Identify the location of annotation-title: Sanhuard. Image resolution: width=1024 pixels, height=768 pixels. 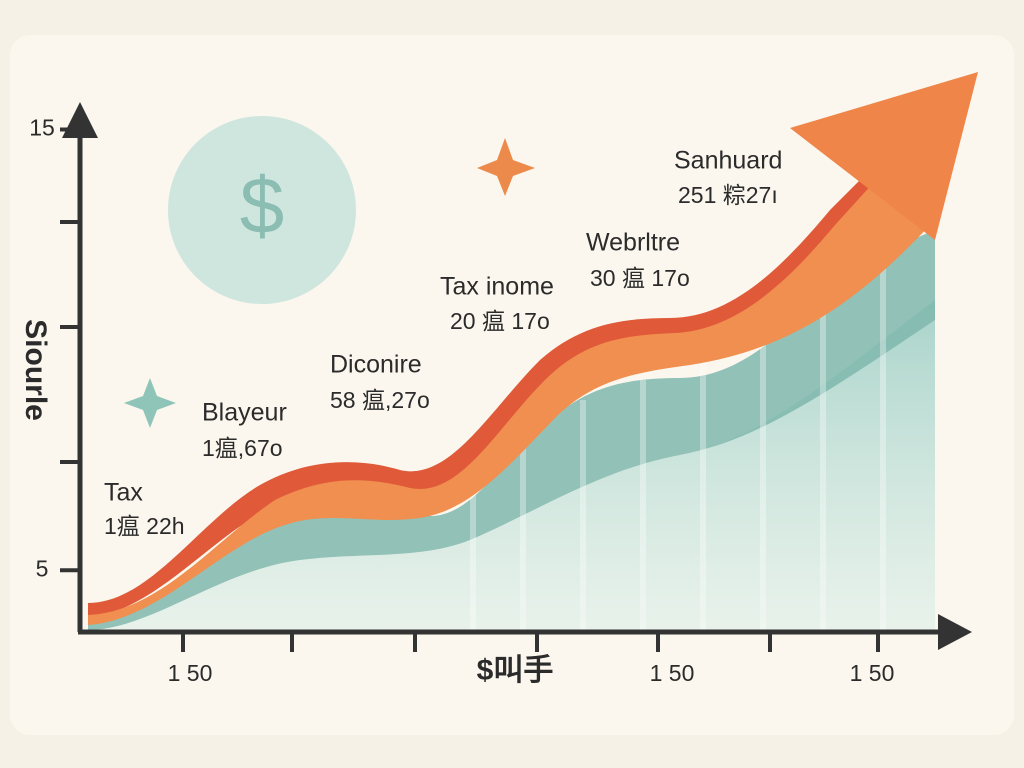
(728, 161).